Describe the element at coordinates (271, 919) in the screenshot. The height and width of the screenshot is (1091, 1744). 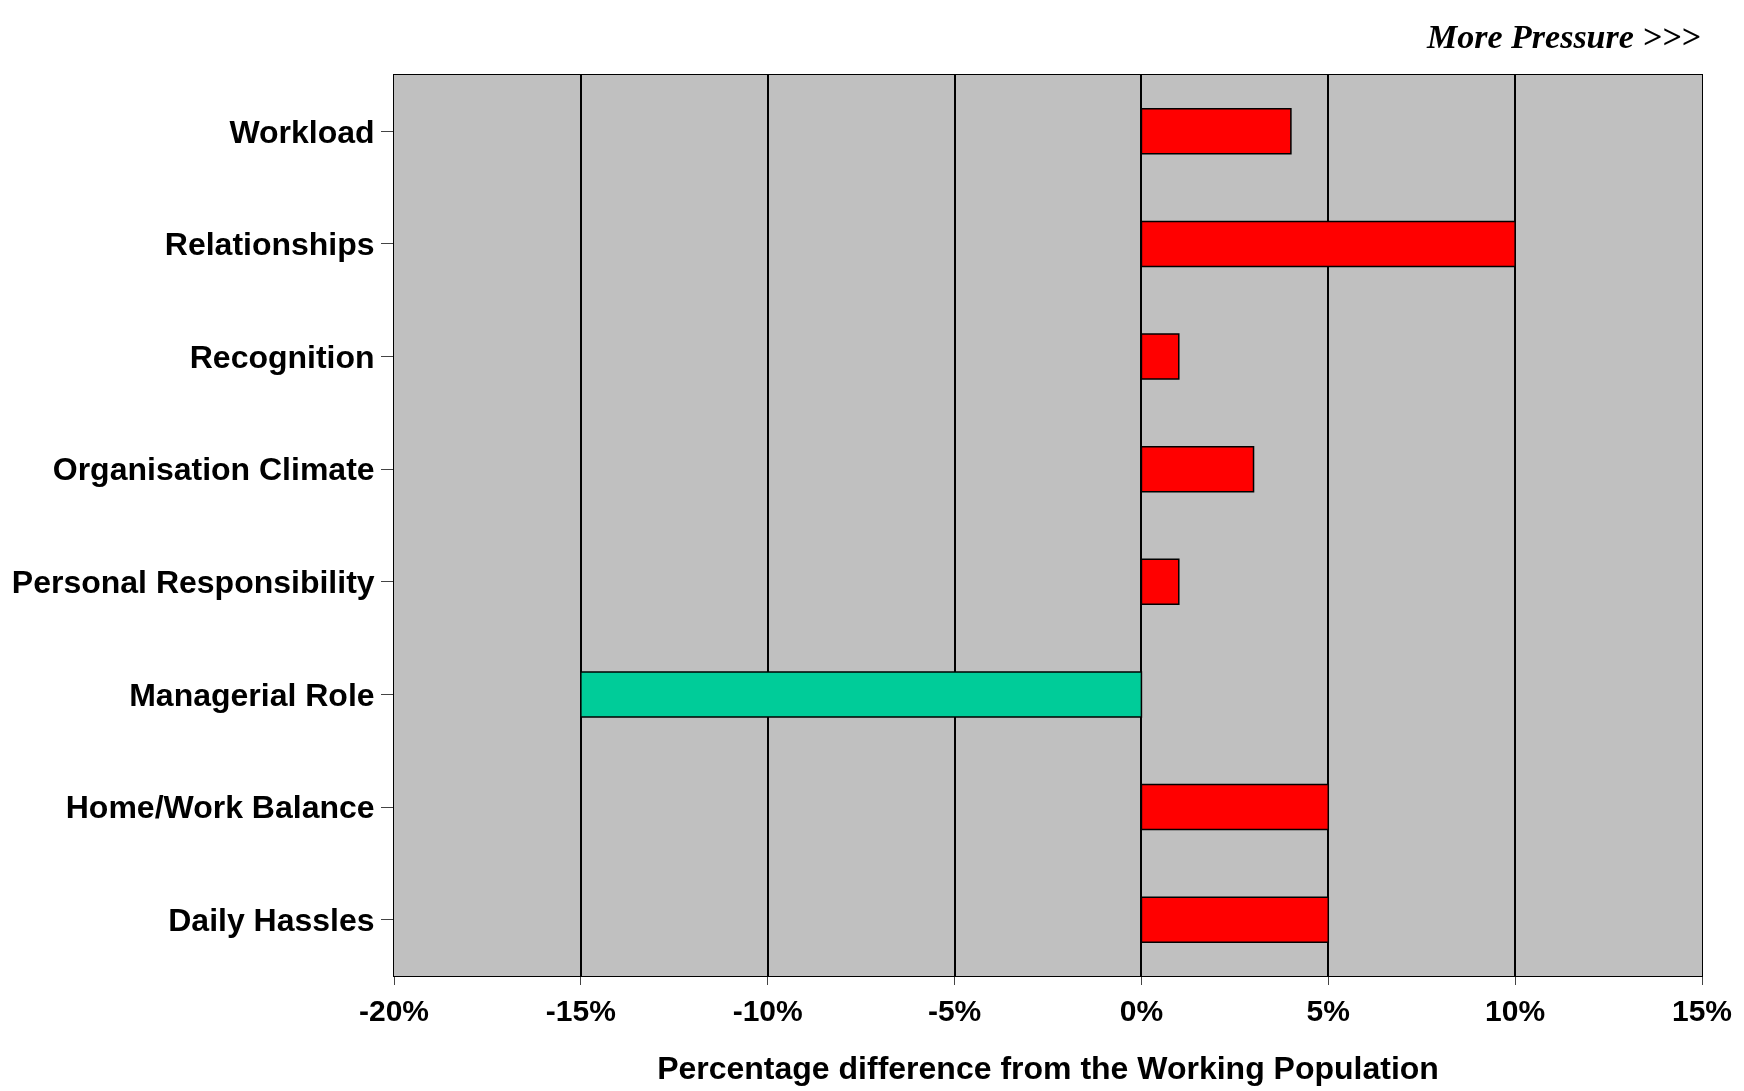
I see `y-tick-label: Daily Hassles` at that location.